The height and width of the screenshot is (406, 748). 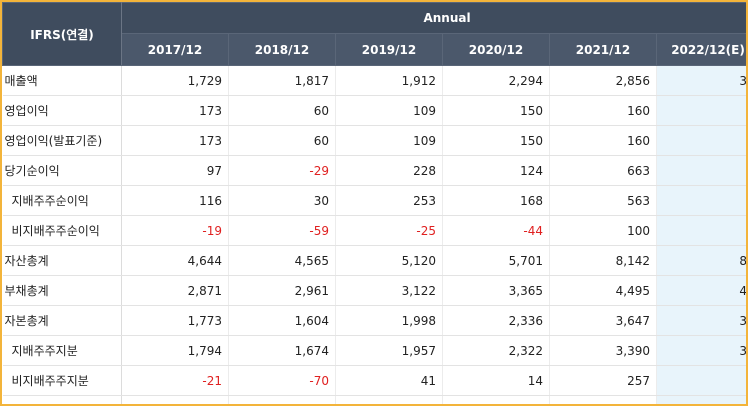 I want to click on year-header-estimate-label: 2022/12(E), so click(x=708, y=49).